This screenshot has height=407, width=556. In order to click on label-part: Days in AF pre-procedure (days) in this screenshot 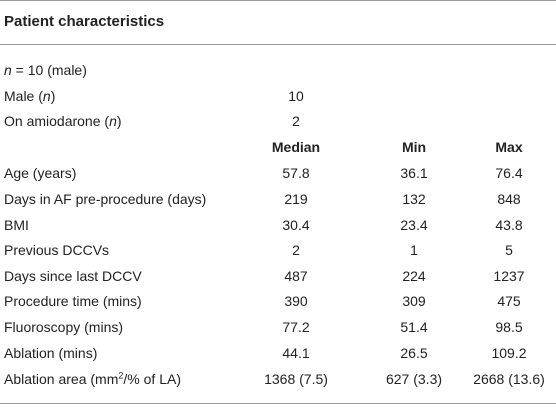, I will do `click(105, 199)`.